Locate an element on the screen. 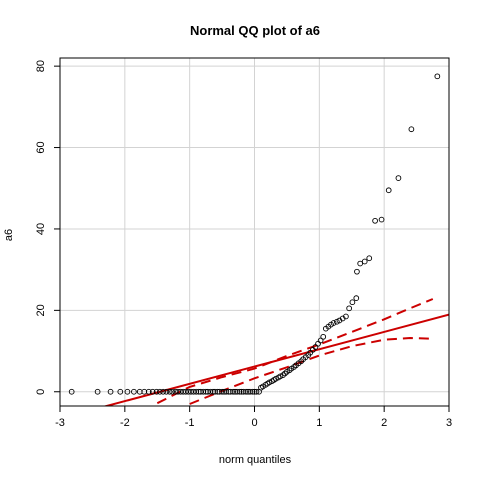 Image resolution: width=480 pixels, height=480 pixels. qq-reference-line is located at coordinates (275, 359).